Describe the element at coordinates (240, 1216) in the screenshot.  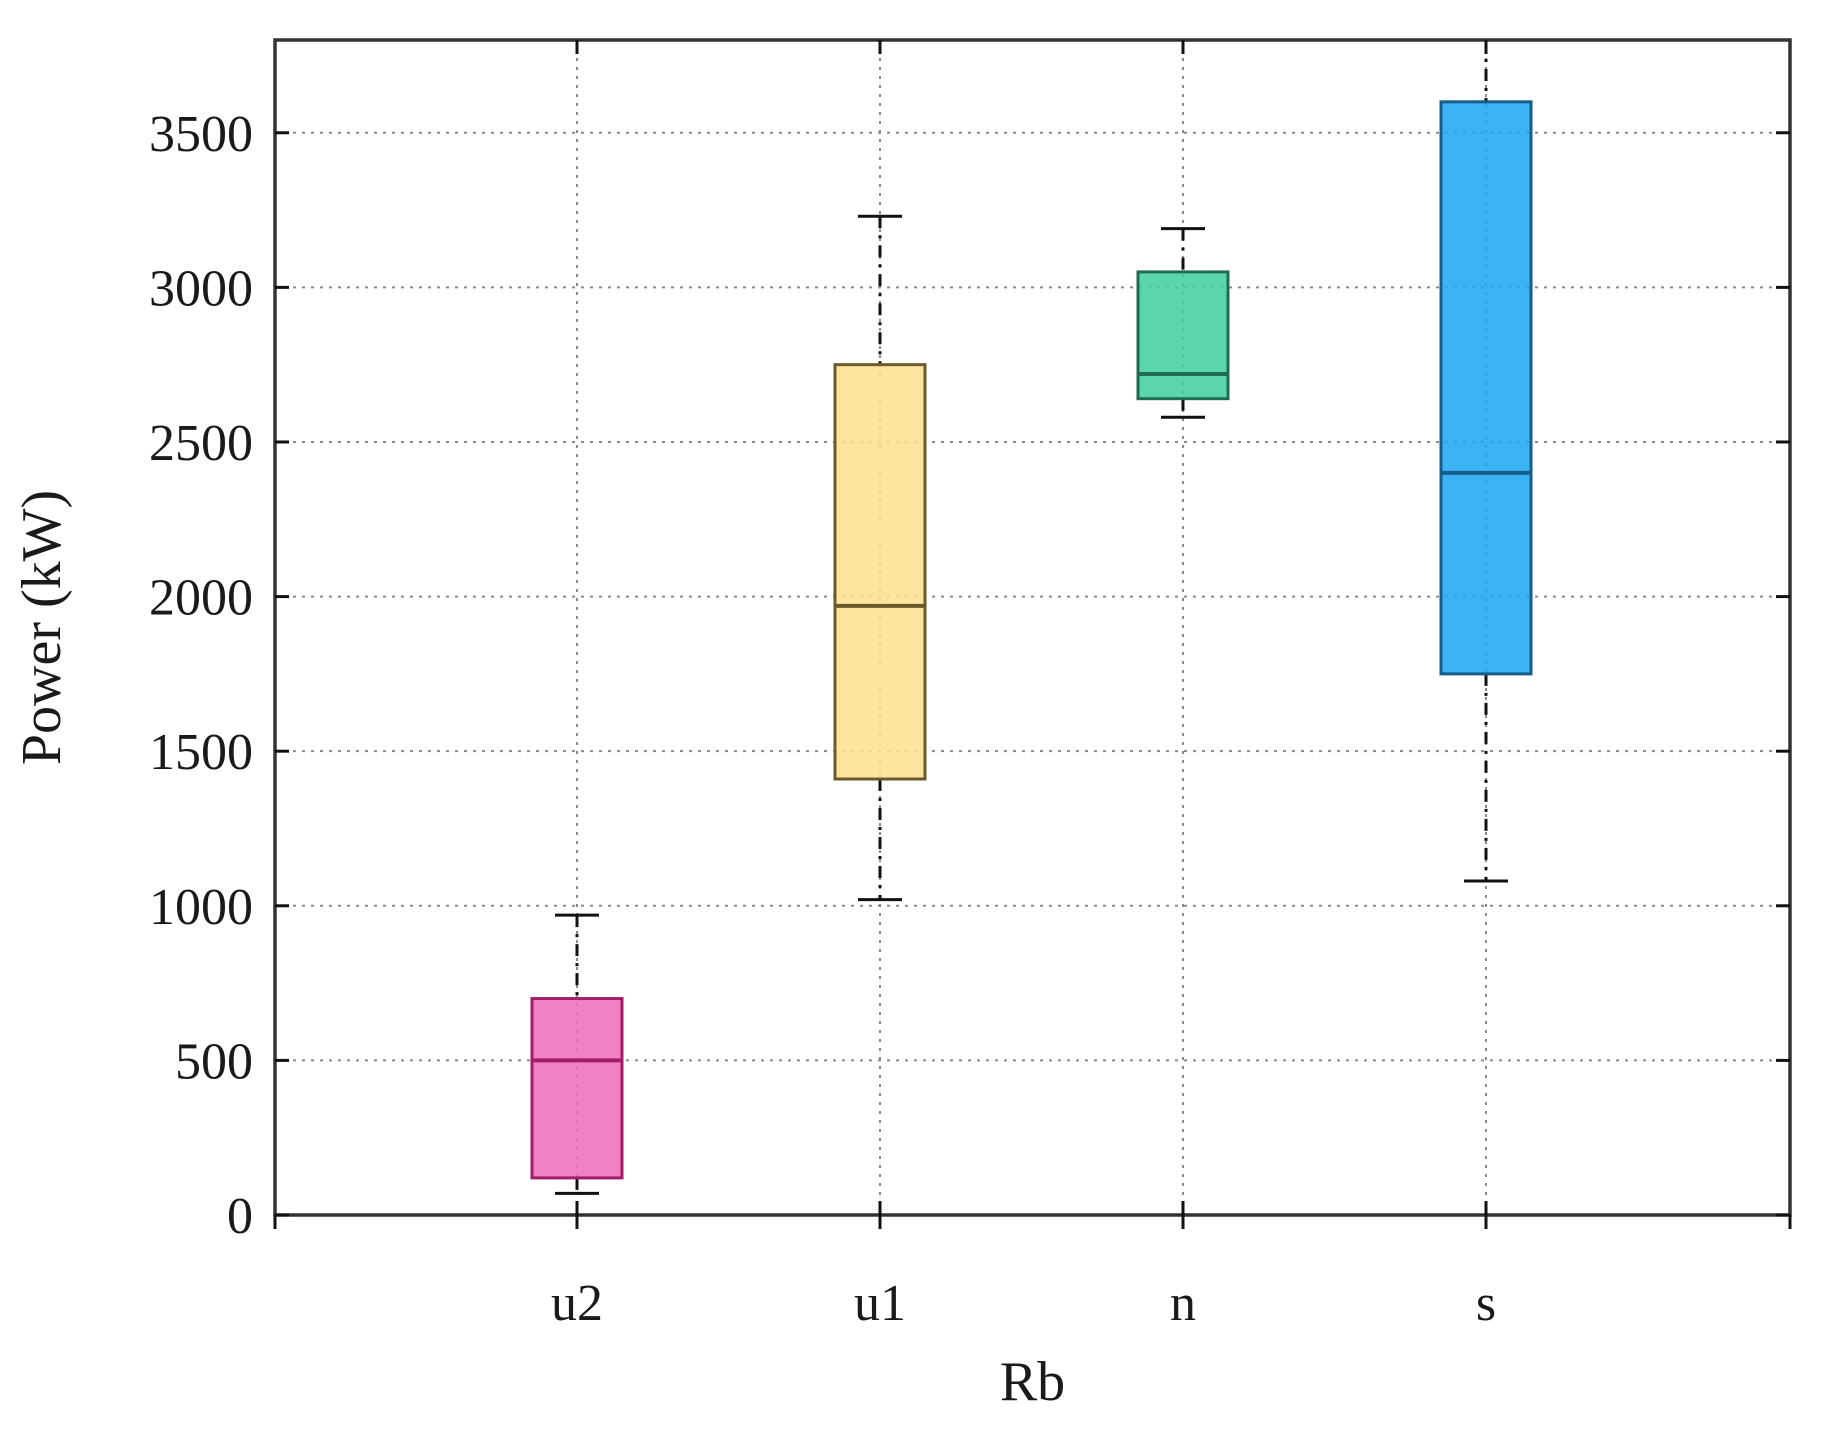
I see `y-tick-label: 0` at that location.